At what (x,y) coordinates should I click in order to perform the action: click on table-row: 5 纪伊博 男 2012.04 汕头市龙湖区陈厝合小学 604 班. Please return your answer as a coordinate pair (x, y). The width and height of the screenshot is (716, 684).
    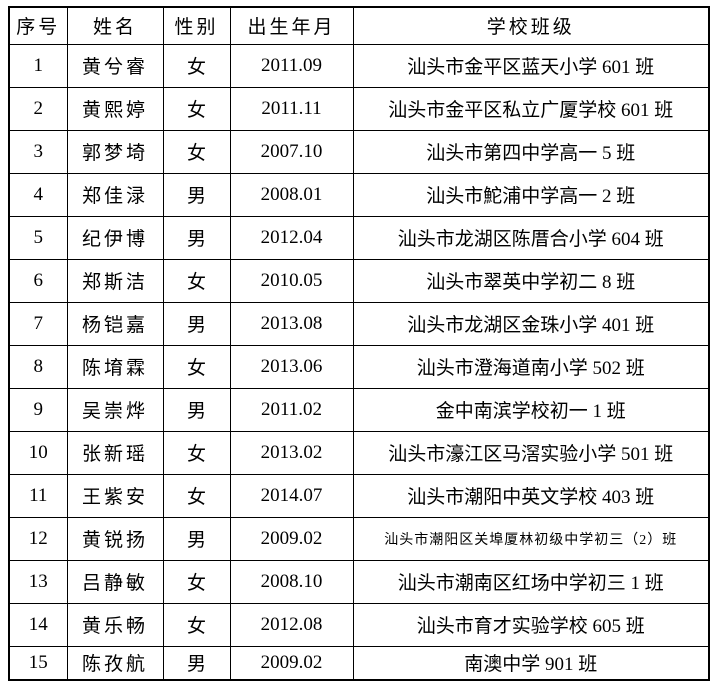
    Looking at the image, I should click on (359, 237).